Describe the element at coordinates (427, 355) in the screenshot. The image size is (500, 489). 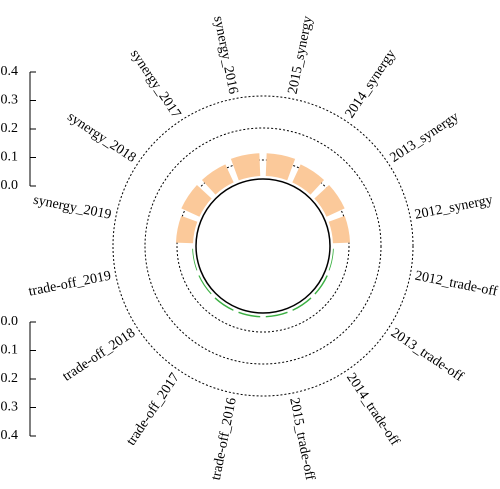
I see `sector-label: 2013_trade-off` at that location.